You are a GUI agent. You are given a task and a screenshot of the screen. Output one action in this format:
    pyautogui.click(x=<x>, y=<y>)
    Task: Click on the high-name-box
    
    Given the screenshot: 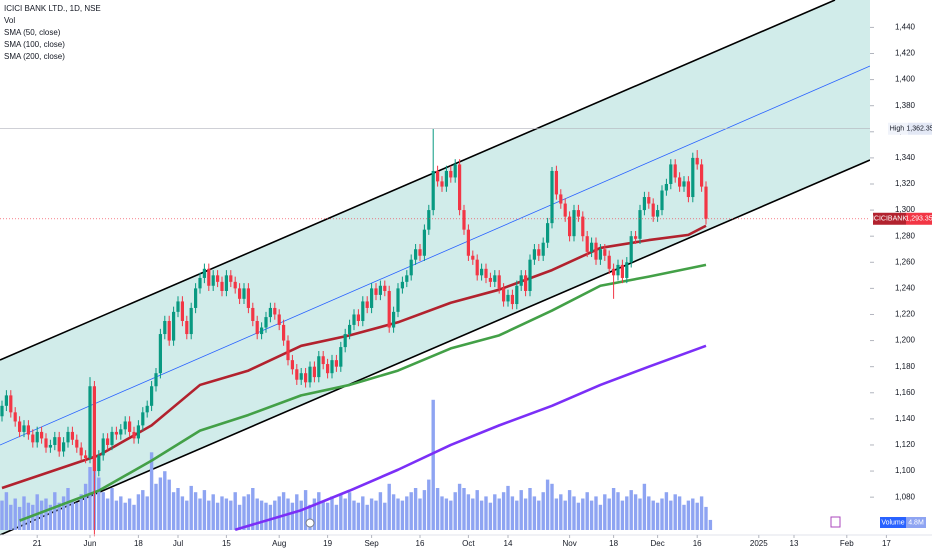 What is the action you would take?
    pyautogui.click(x=898, y=128)
    